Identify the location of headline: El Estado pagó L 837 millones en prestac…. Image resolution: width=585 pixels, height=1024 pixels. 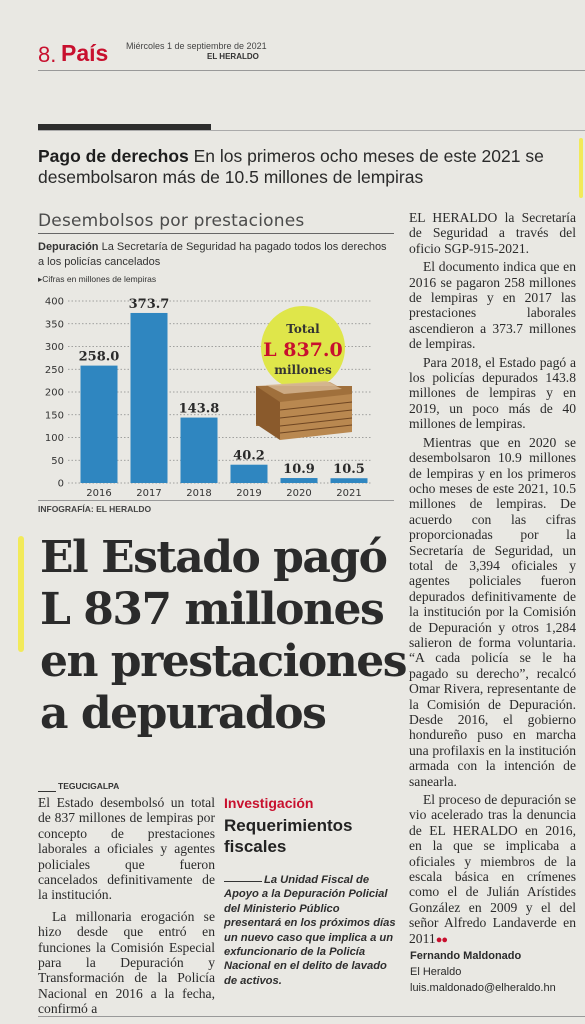
(223, 635).